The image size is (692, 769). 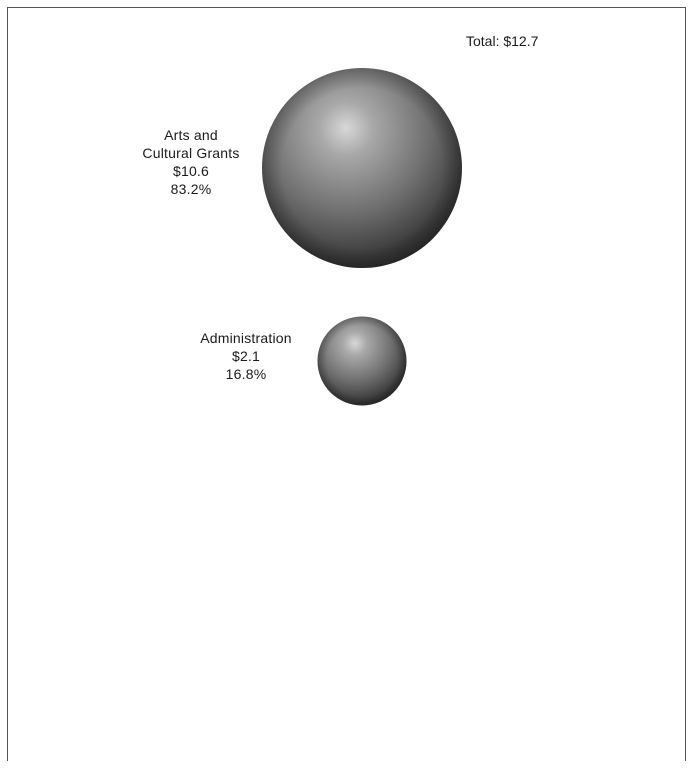 What do you see at coordinates (191, 189) in the screenshot?
I see `bubble-percent-label: 83.2%` at bounding box center [191, 189].